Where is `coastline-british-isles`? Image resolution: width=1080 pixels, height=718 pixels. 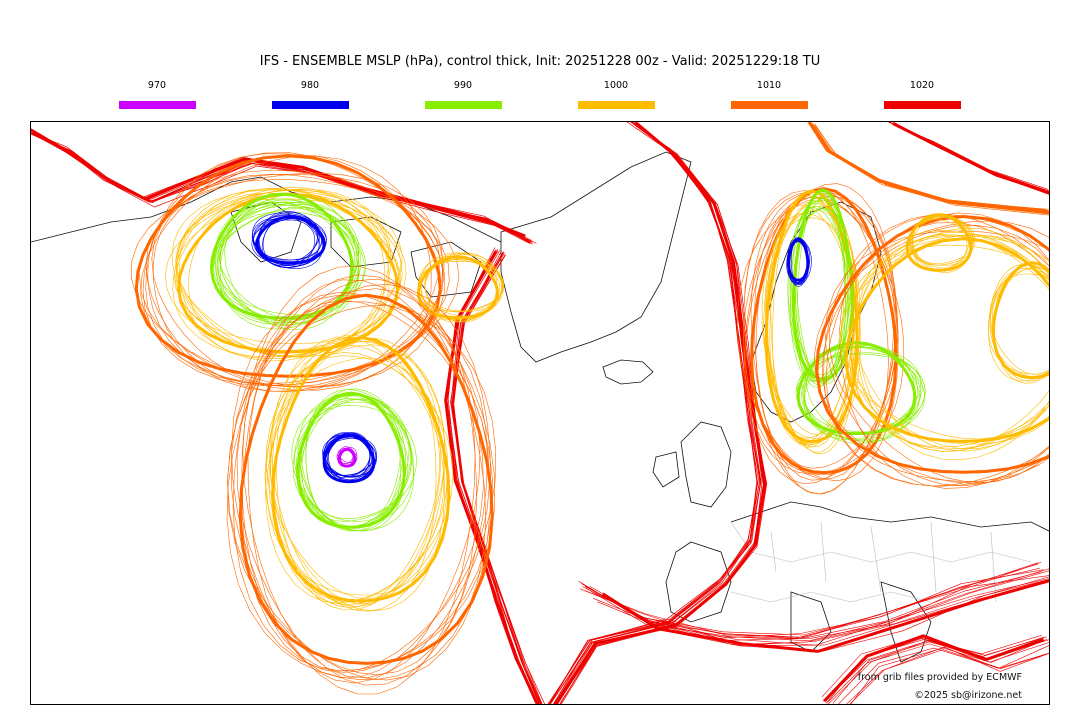 coastline-british-isles is located at coordinates (692, 464).